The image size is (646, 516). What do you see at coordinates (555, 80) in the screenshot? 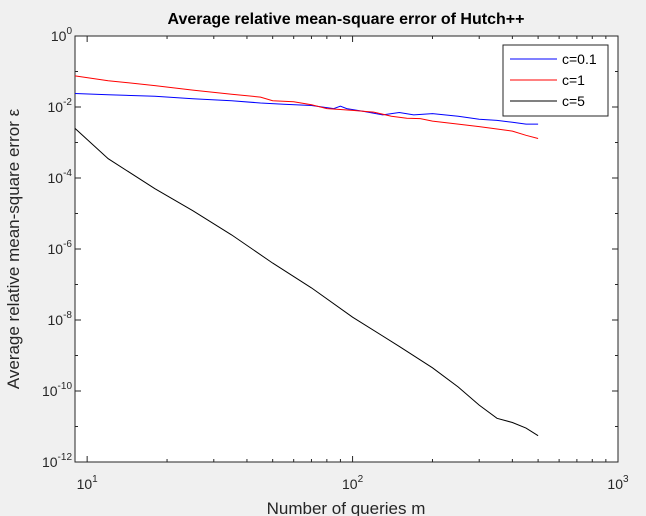
I see `legend: c=0.1 c=1 c=5` at bounding box center [555, 80].